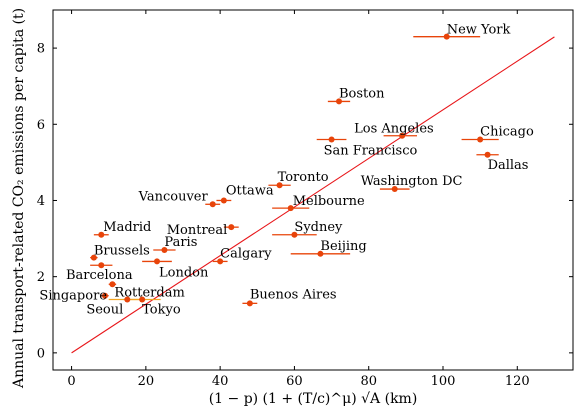 This screenshot has height=409, width=585. Describe the element at coordinates (149, 292) in the screenshot. I see `city-label: Rotterdam` at that location.